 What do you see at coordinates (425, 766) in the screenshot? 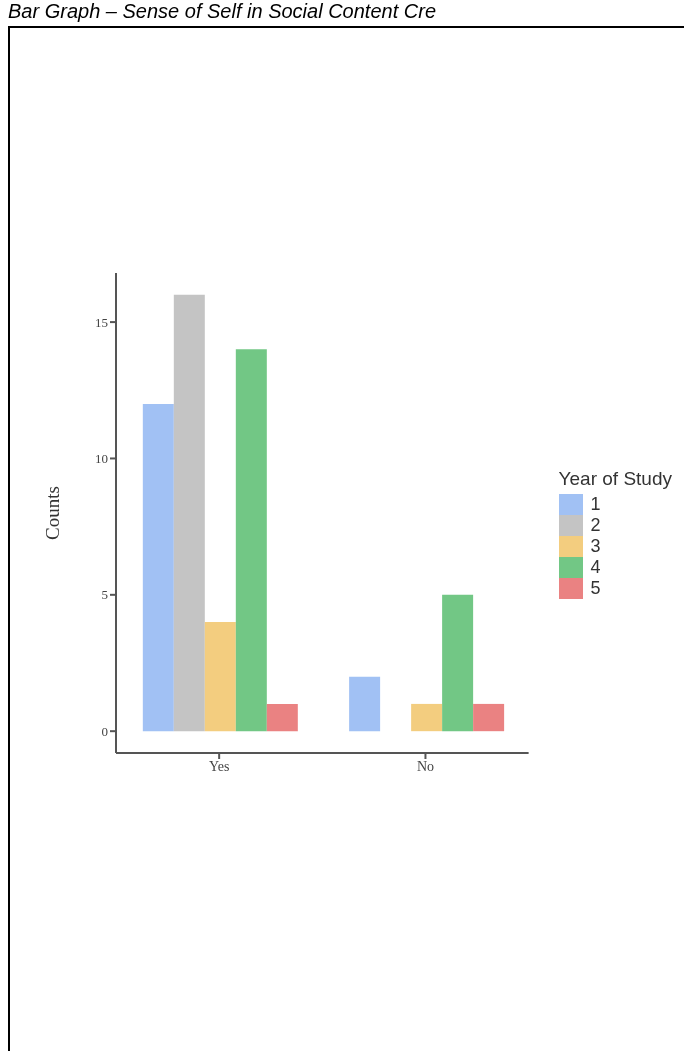
I see `x-tick-label: No` at bounding box center [425, 766].